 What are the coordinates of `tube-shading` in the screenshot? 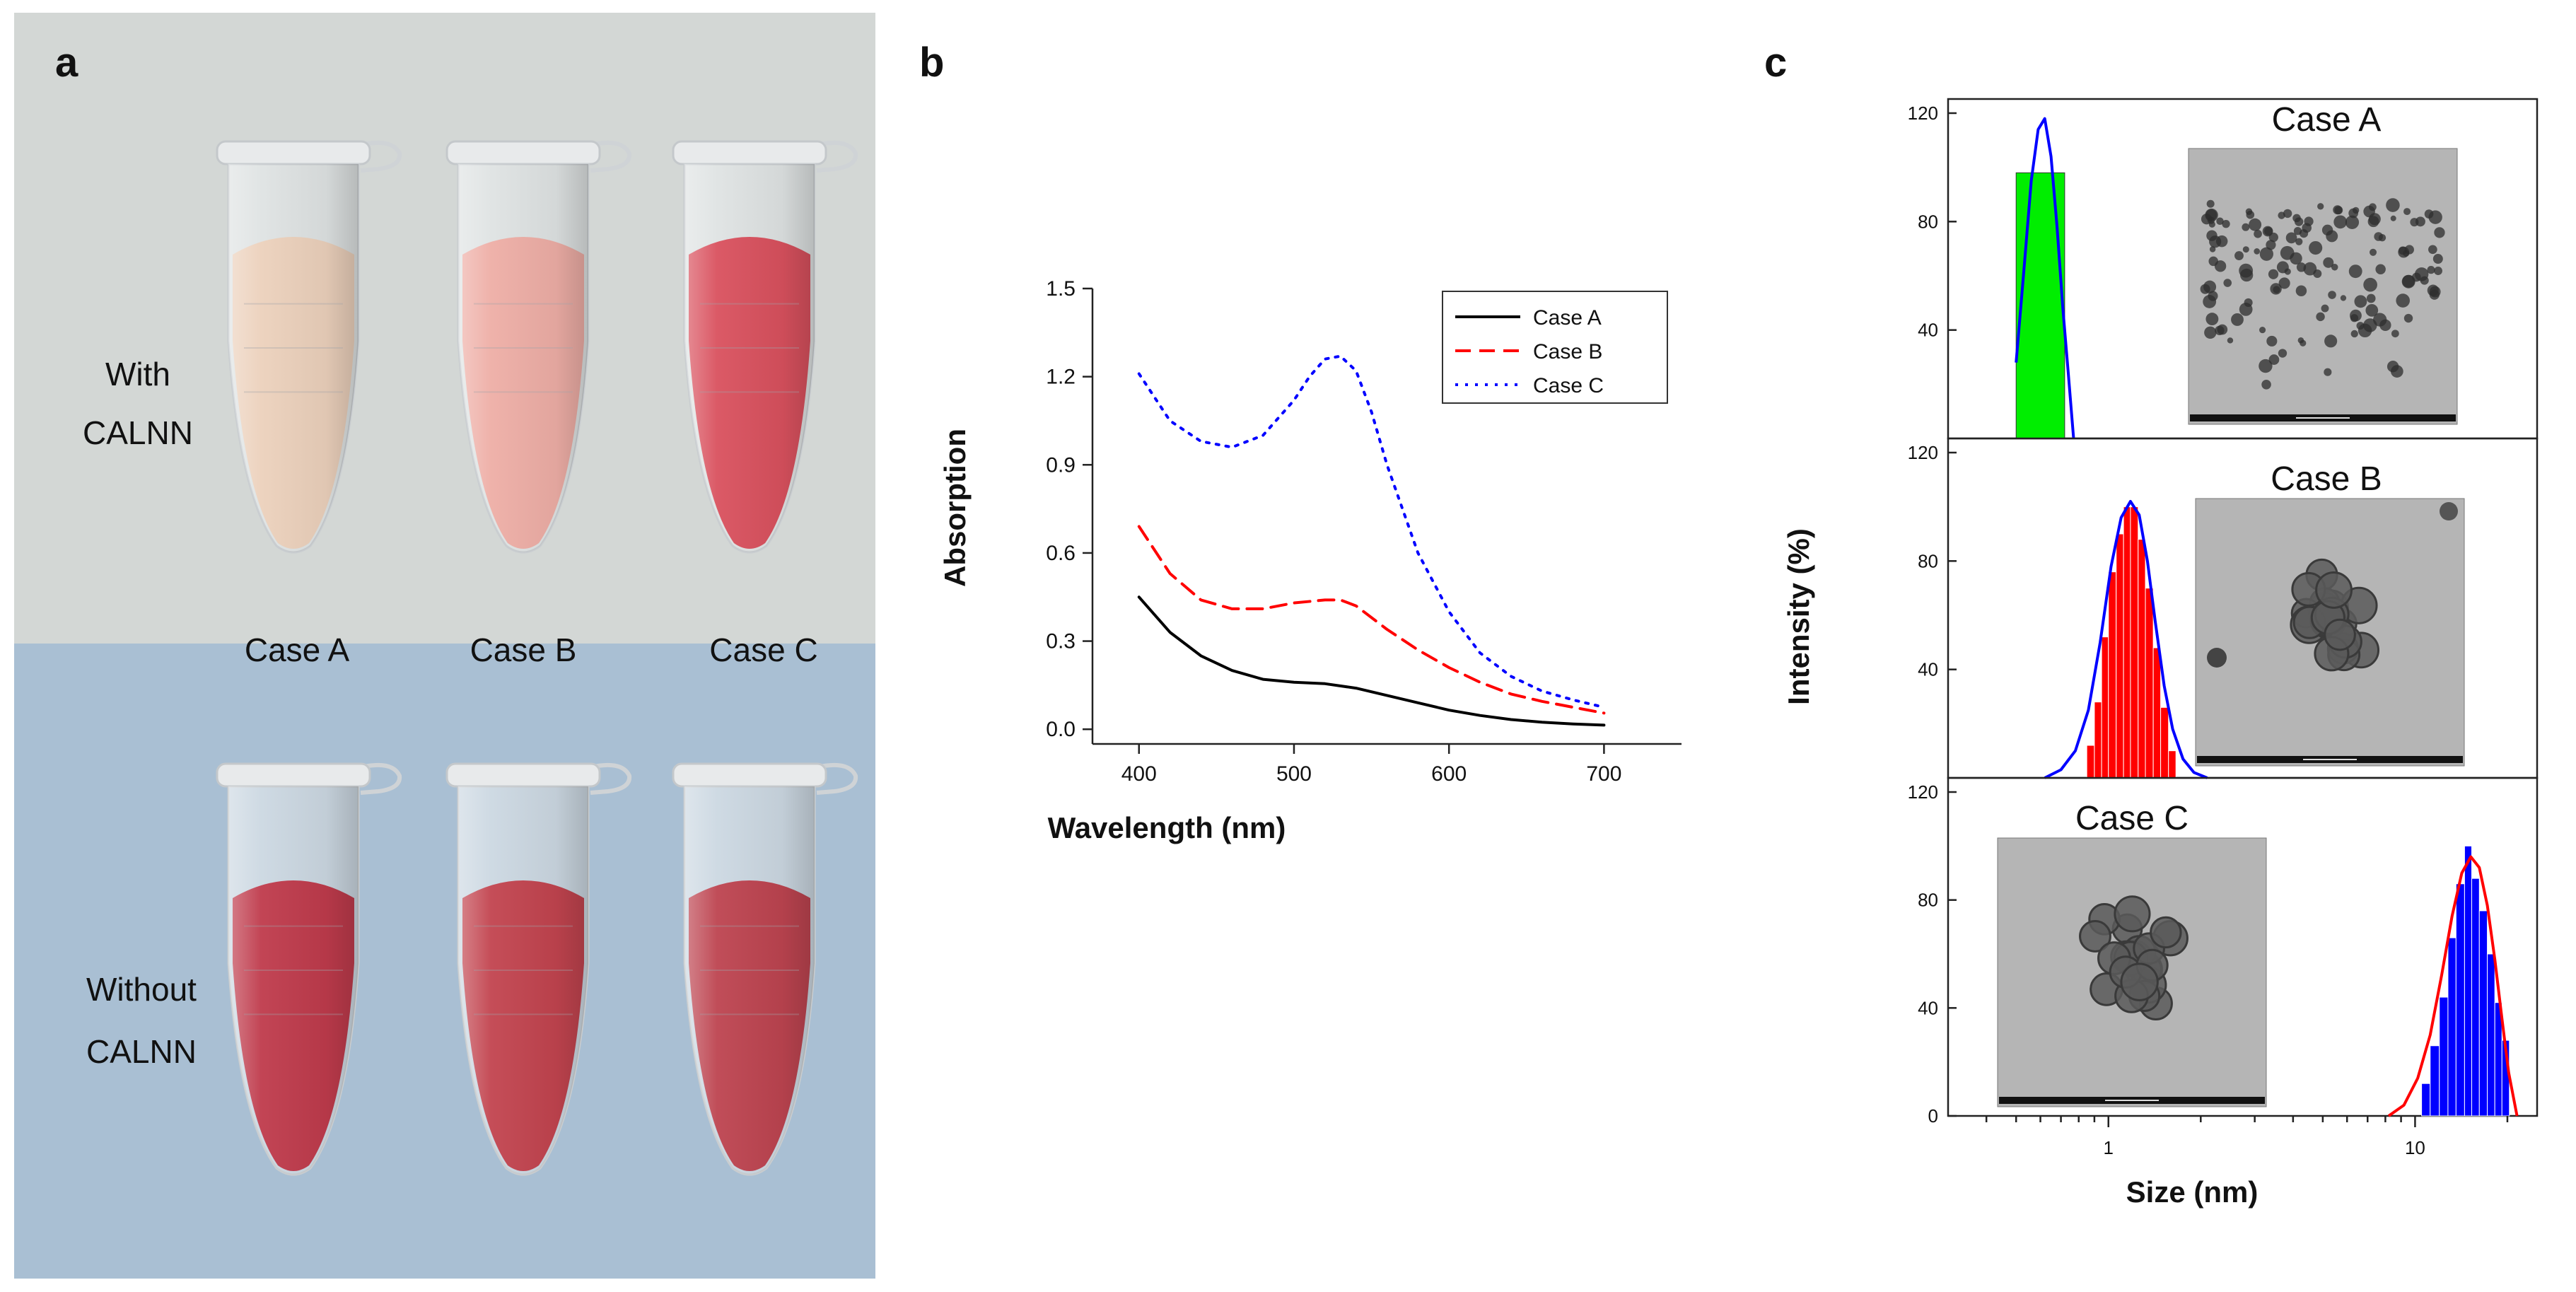 It's located at (750, 980).